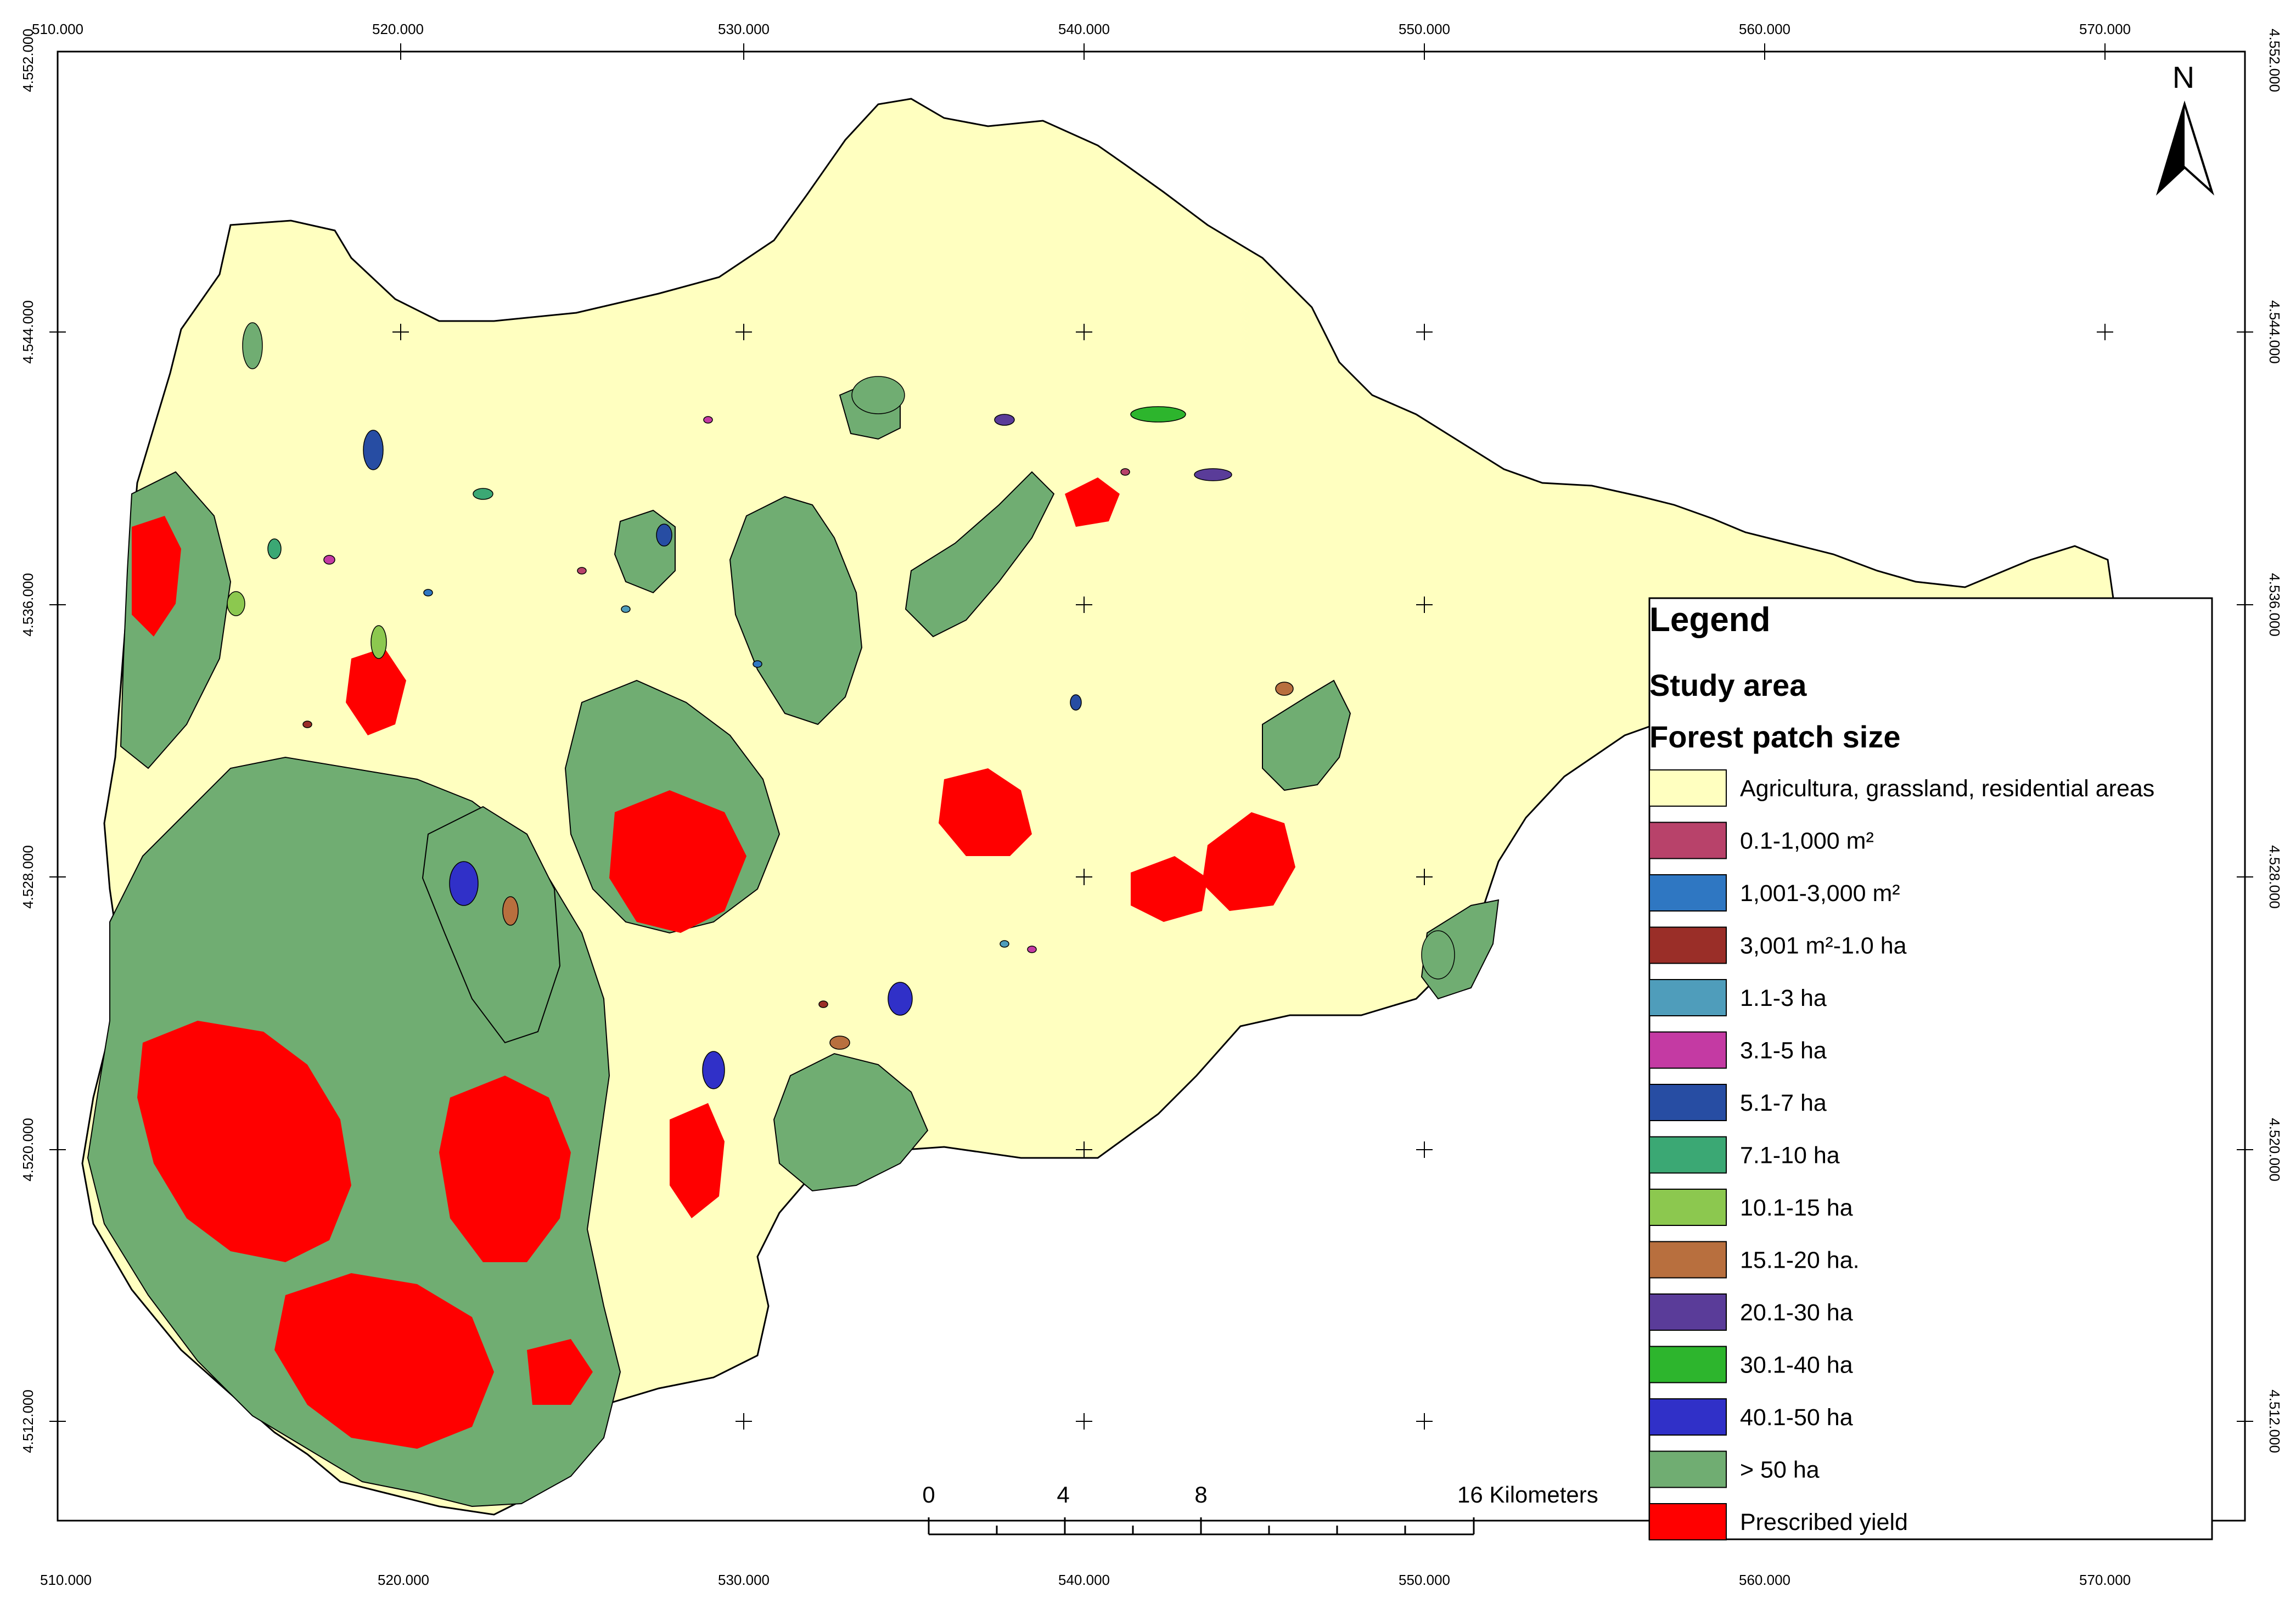  I want to click on legend-item: 3.1-5 ha, so click(1738, 1050).